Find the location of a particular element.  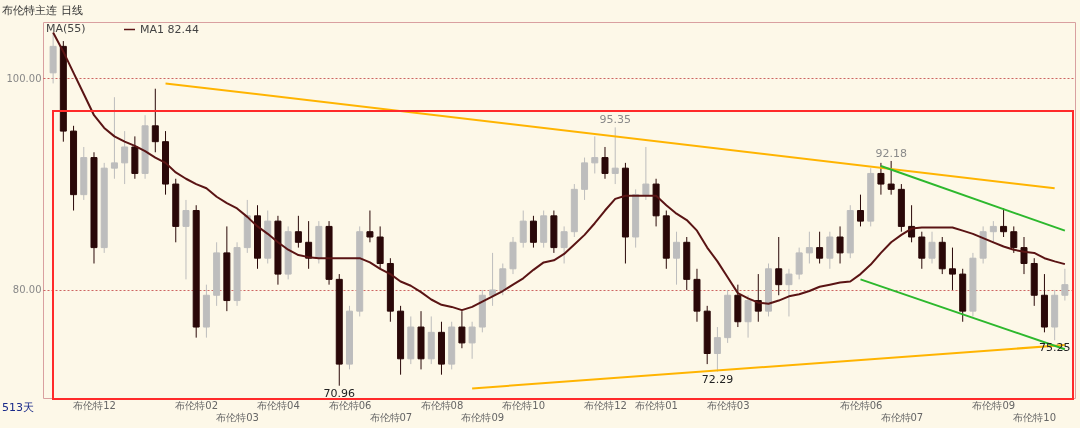

chart-title: 布伦特主连 is located at coordinates (29, 10).